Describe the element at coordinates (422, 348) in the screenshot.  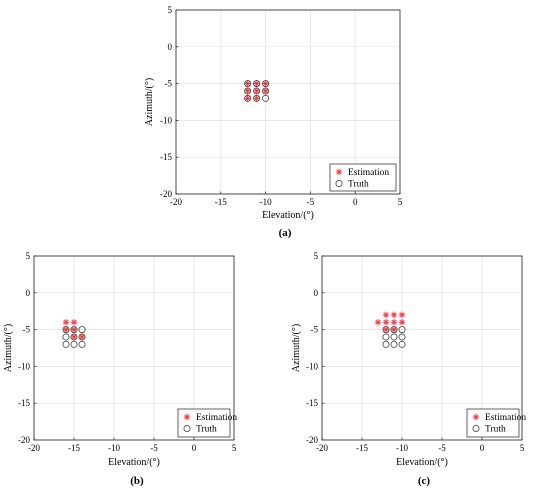
I see `plot-frame-c` at that location.